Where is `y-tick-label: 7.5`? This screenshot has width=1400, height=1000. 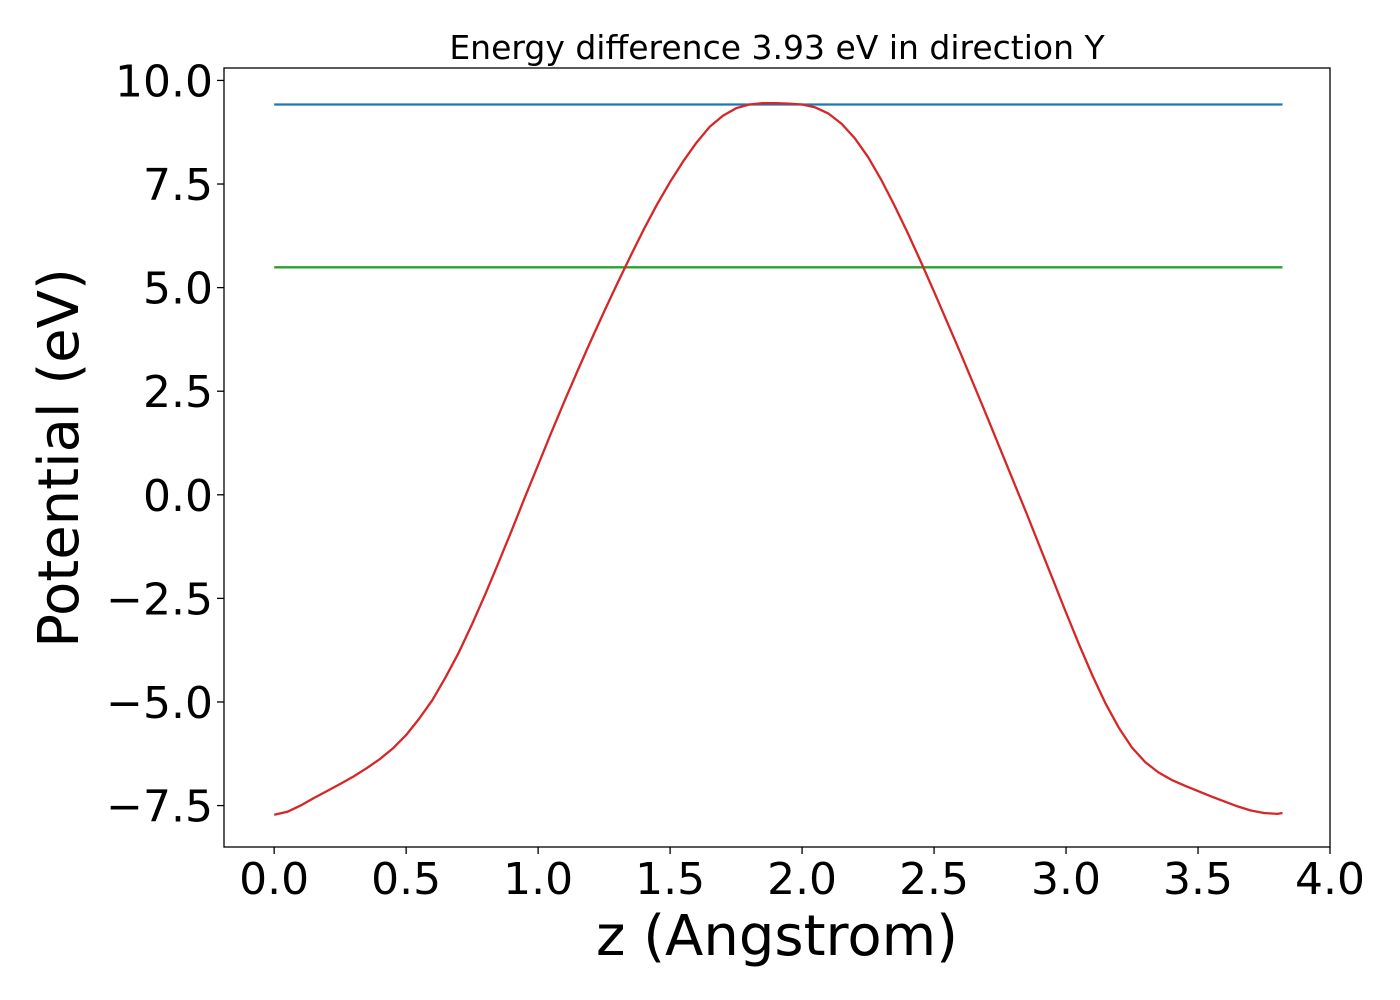
y-tick-label: 7.5 is located at coordinates (178, 185).